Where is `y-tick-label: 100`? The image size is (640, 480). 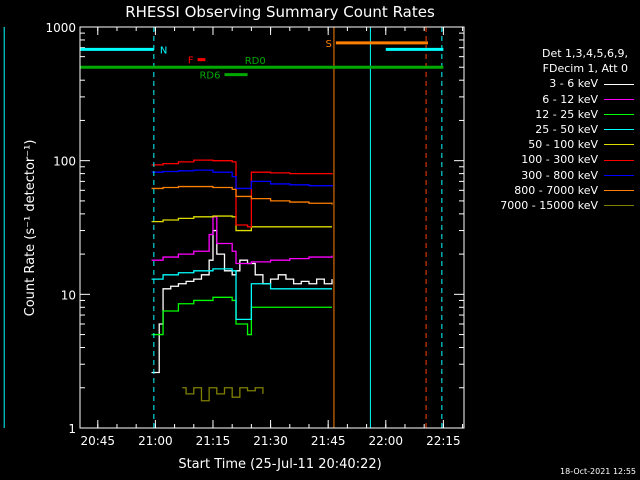 y-tick-label: 100 is located at coordinates (64, 162).